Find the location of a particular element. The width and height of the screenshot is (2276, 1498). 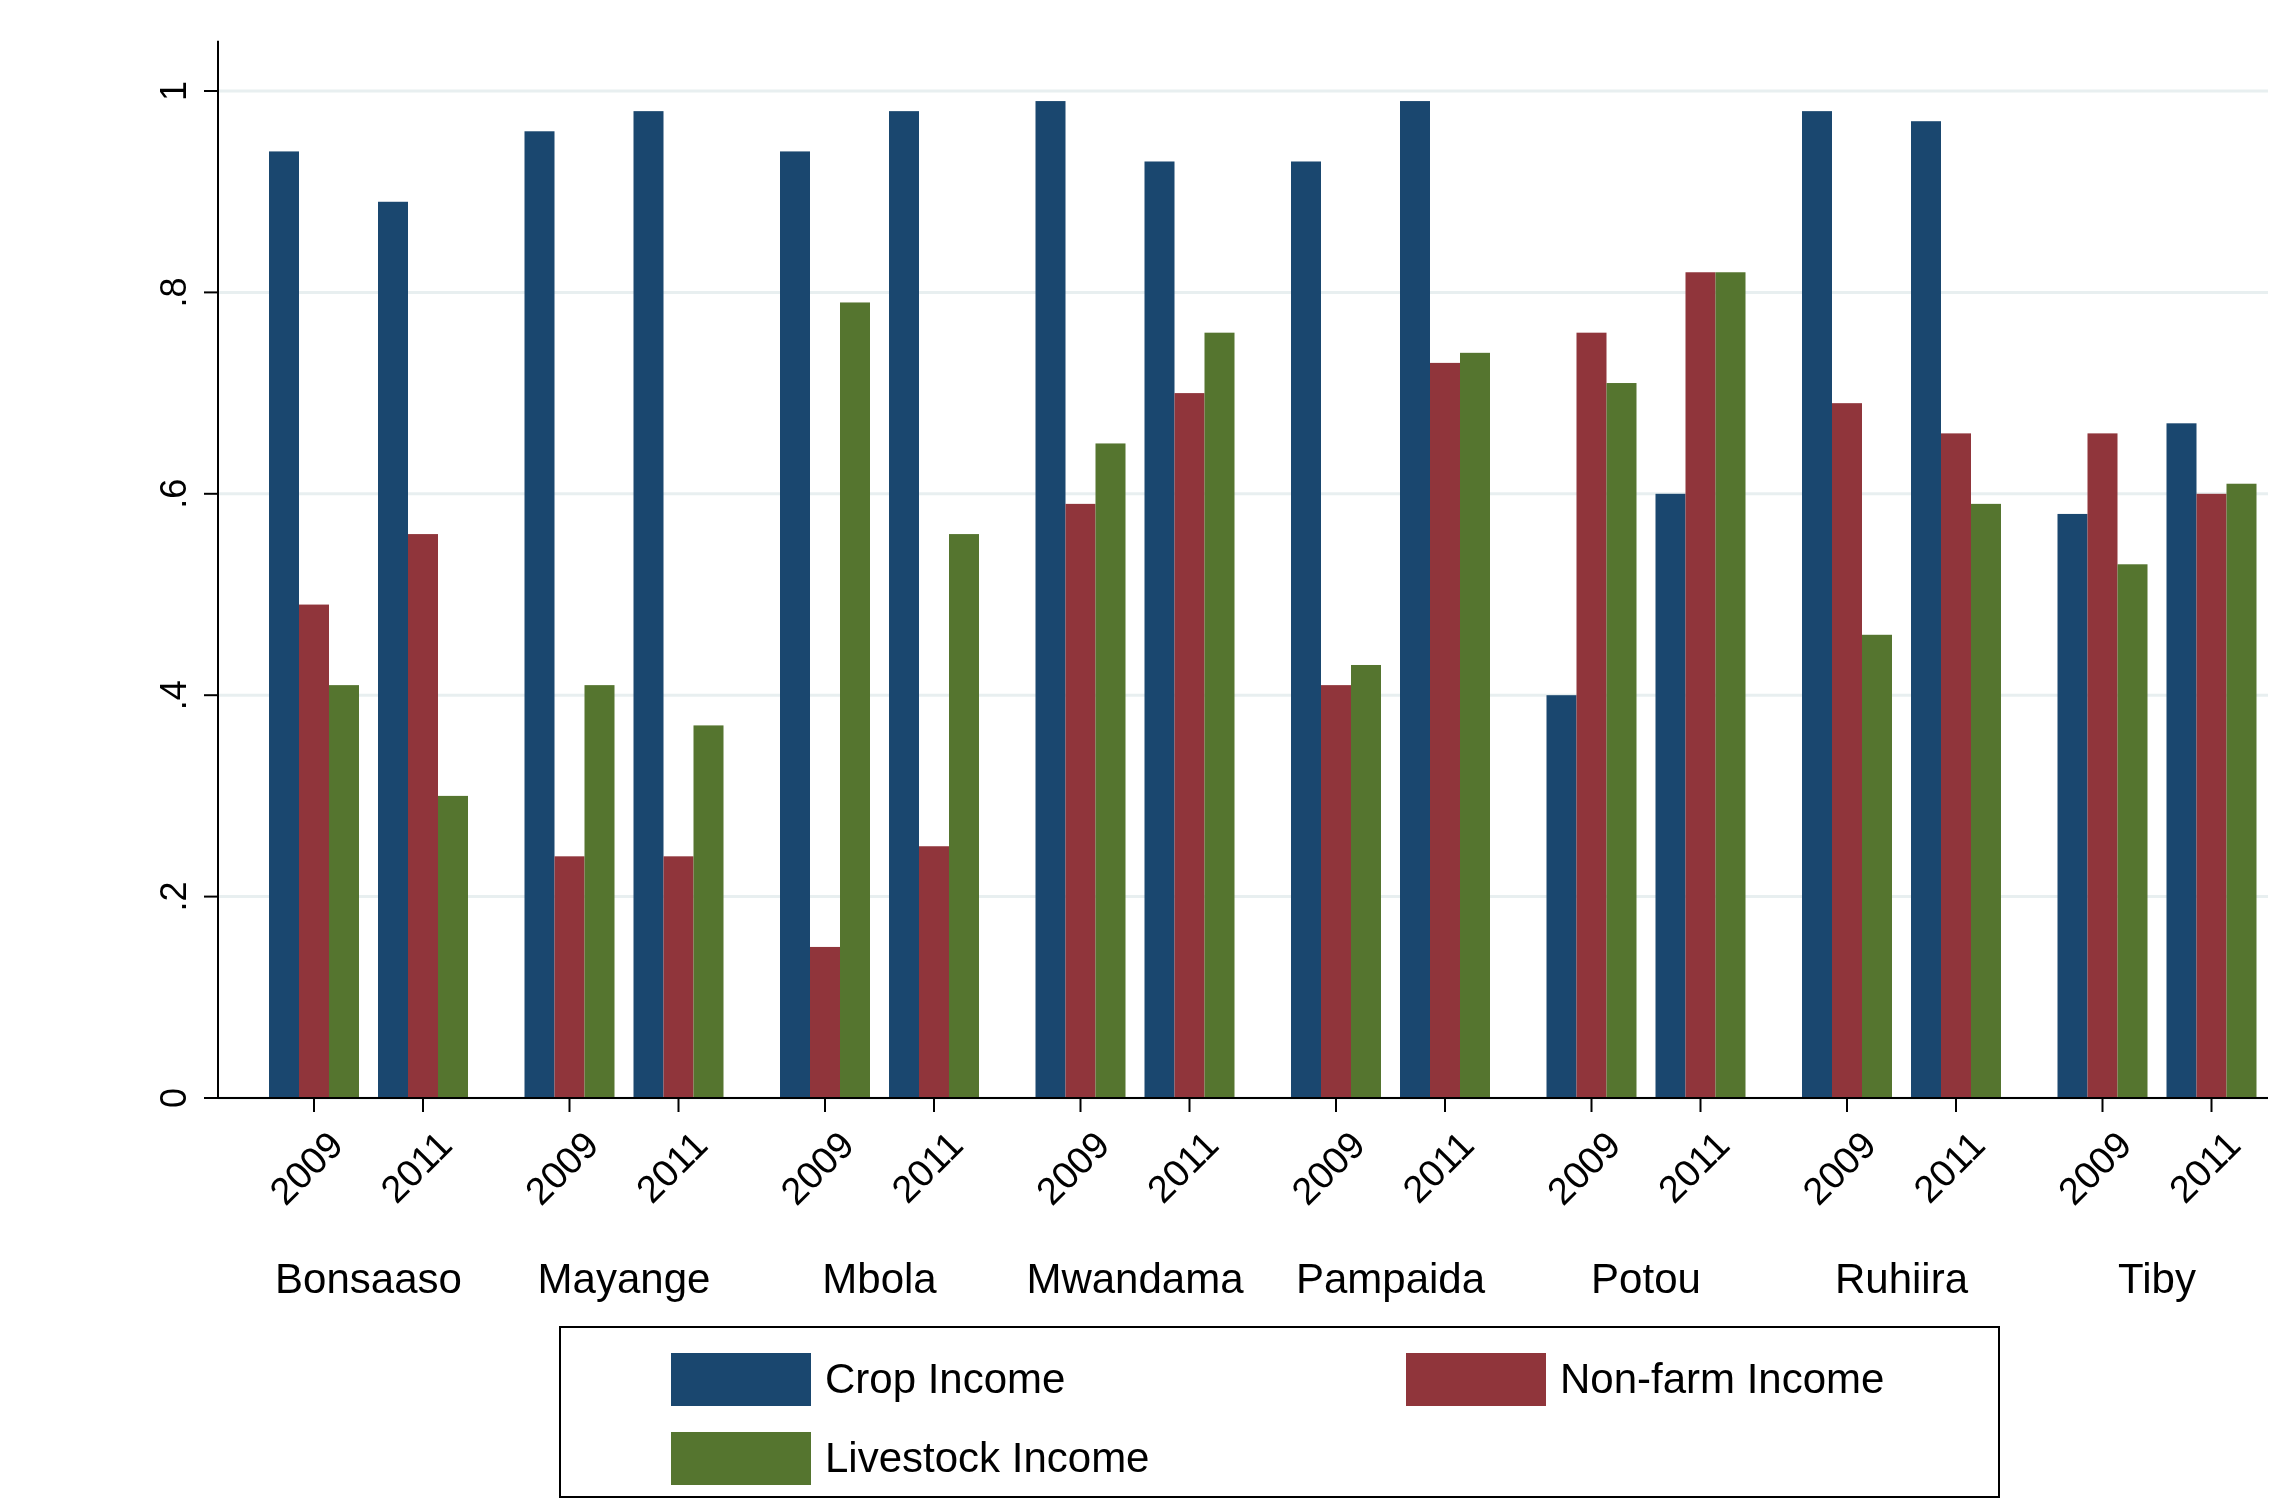

y-tick-label: .4 is located at coordinates (173, 695).